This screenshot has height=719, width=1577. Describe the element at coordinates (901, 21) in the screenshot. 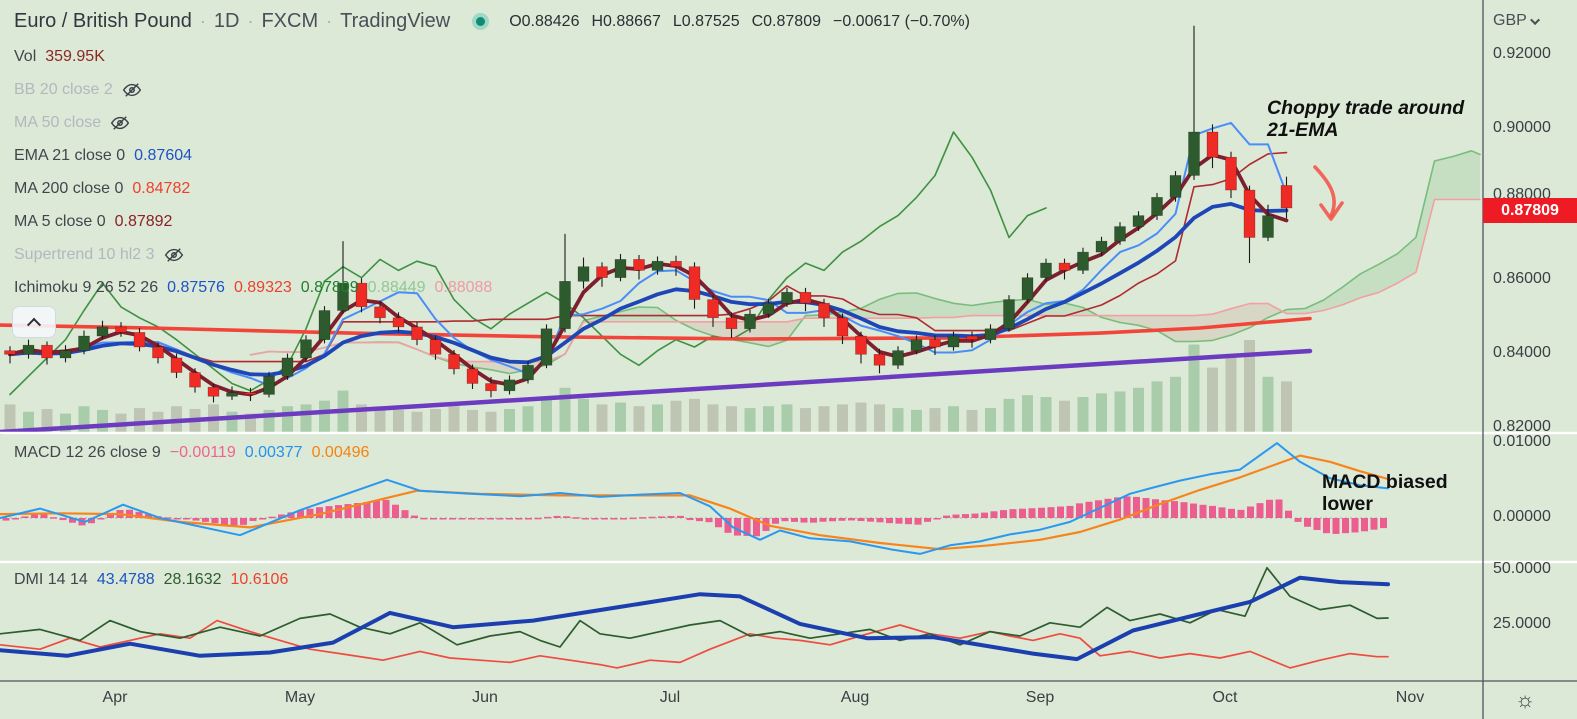

I see `change-value: −0.00617 (−0.70%)` at that location.